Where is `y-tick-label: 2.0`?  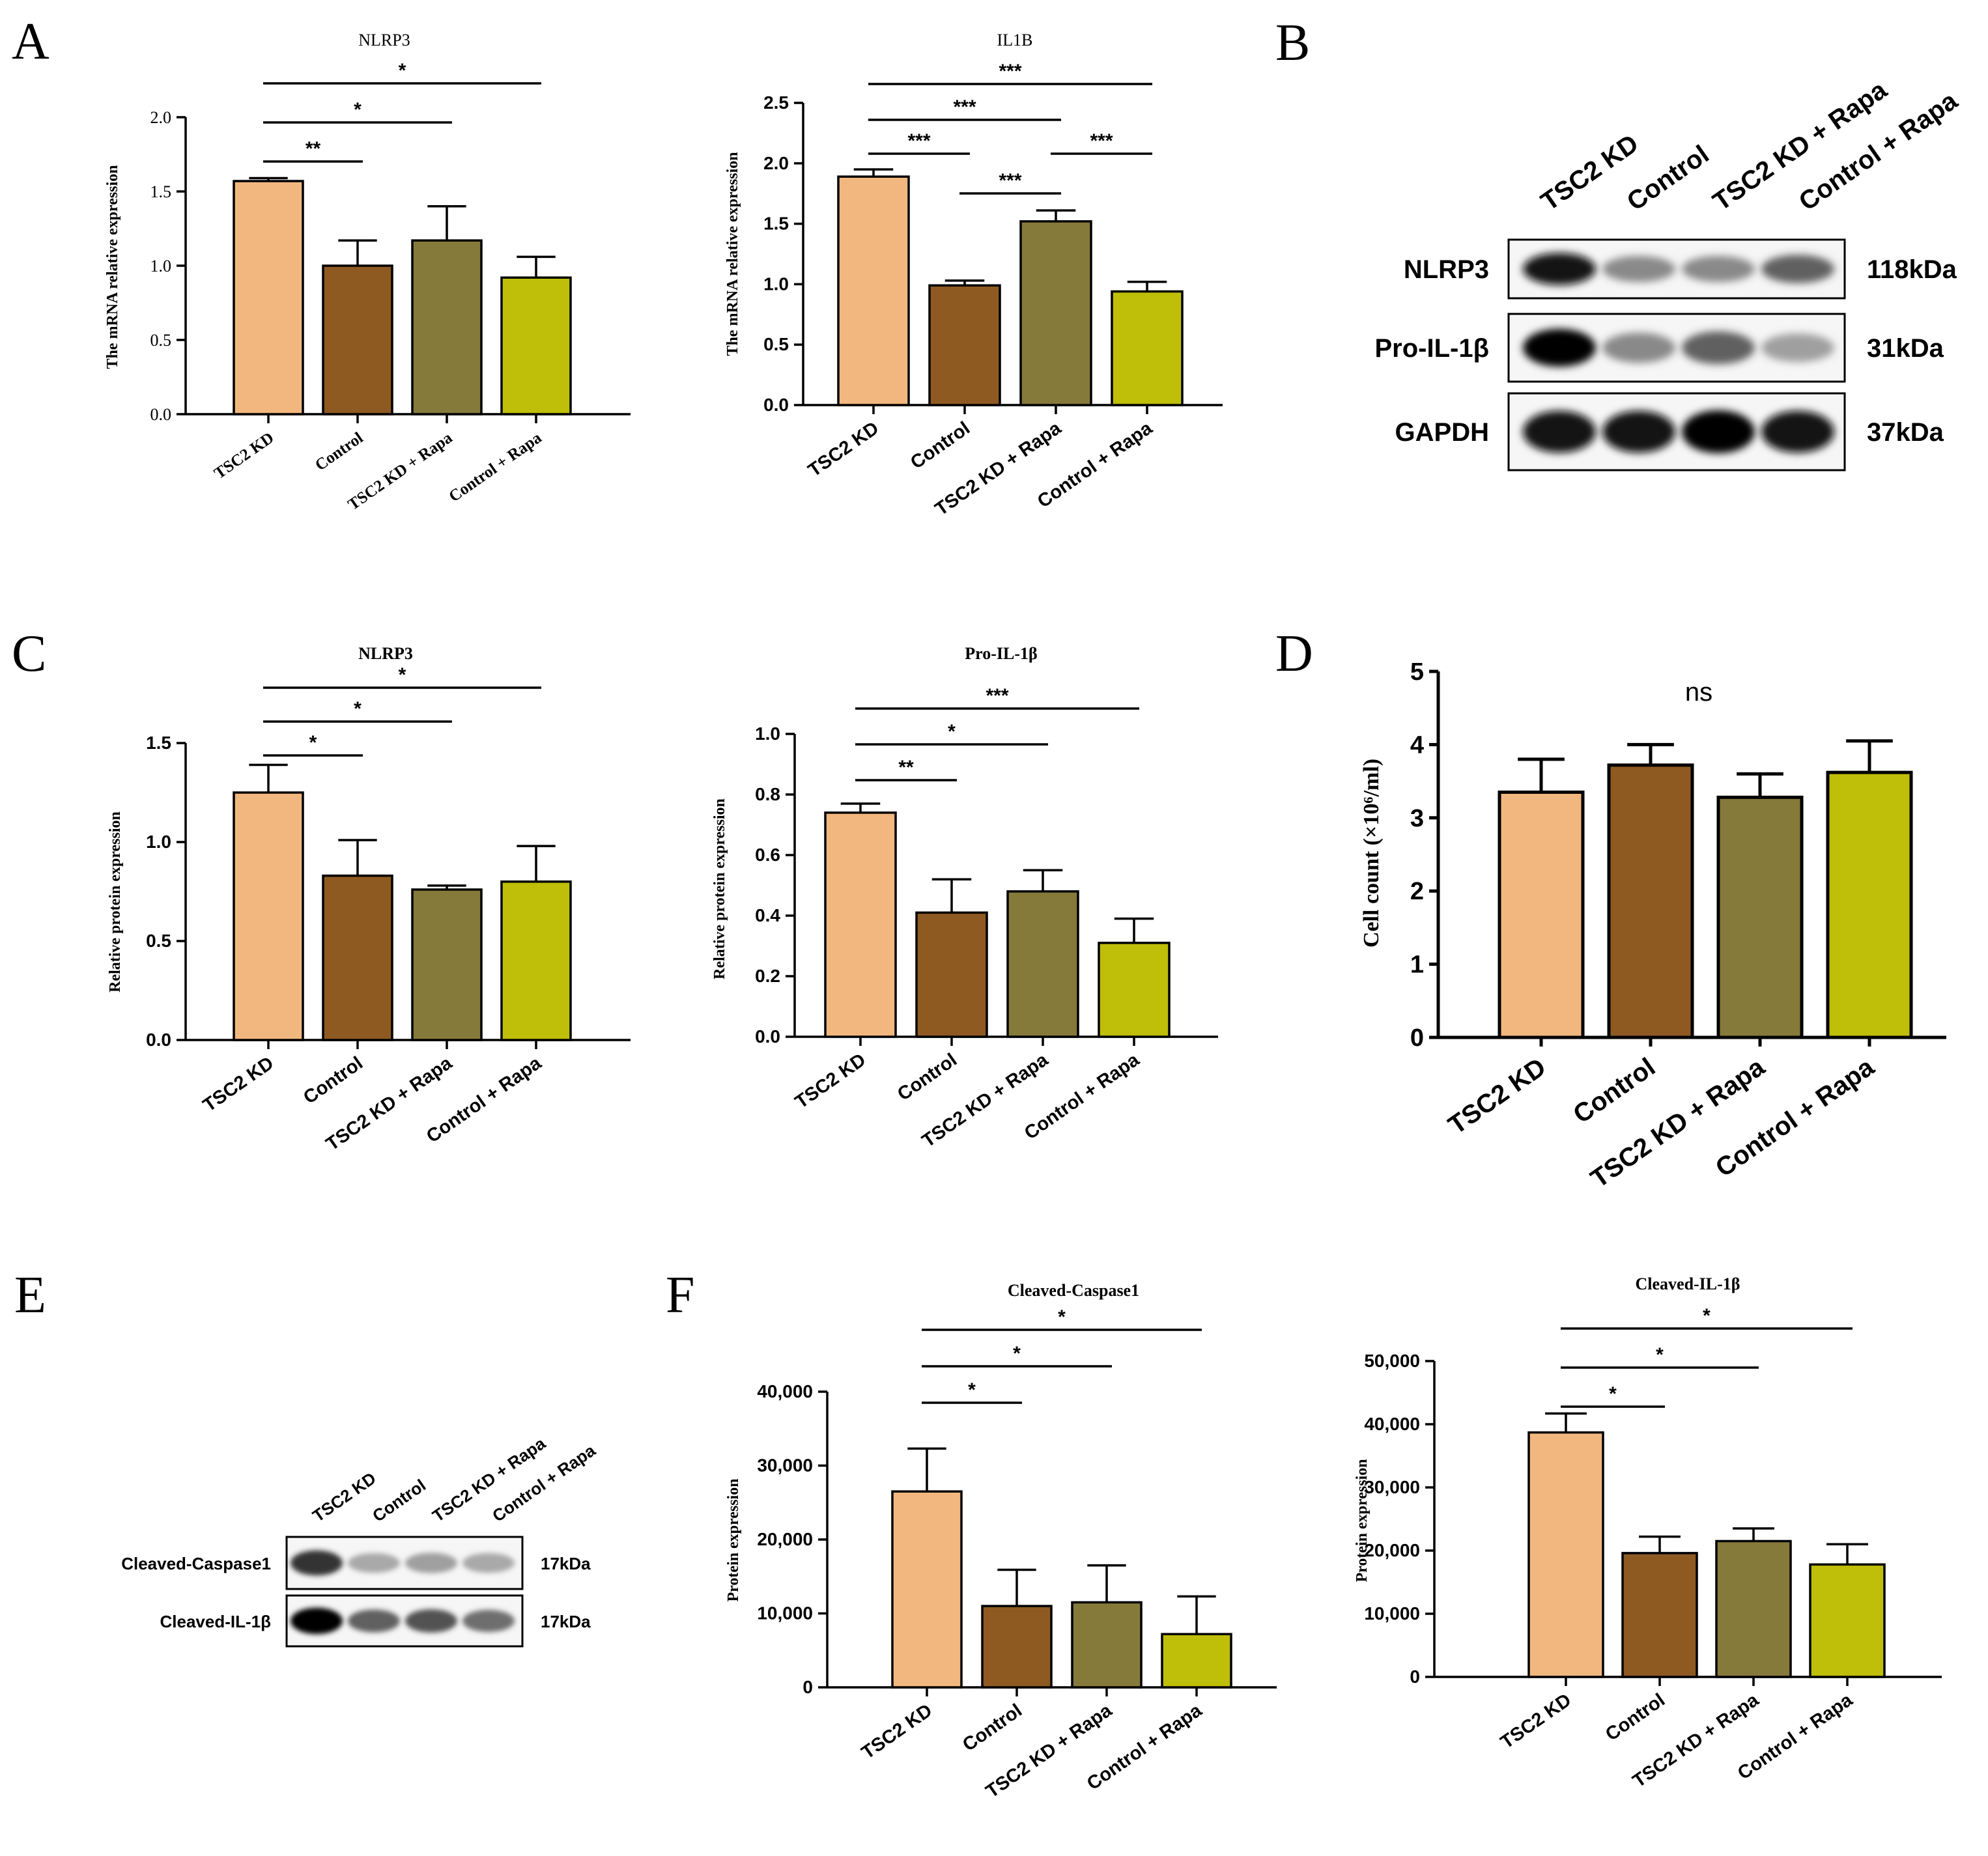 y-tick-label: 2.0 is located at coordinates (161, 118).